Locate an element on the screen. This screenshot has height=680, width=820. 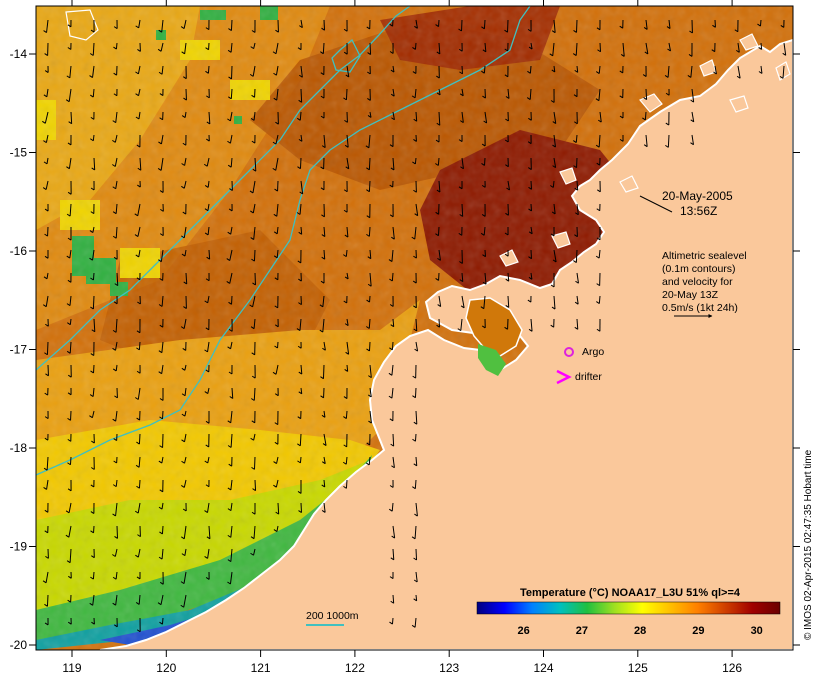
drifter-label: drifter is located at coordinates (588, 377).